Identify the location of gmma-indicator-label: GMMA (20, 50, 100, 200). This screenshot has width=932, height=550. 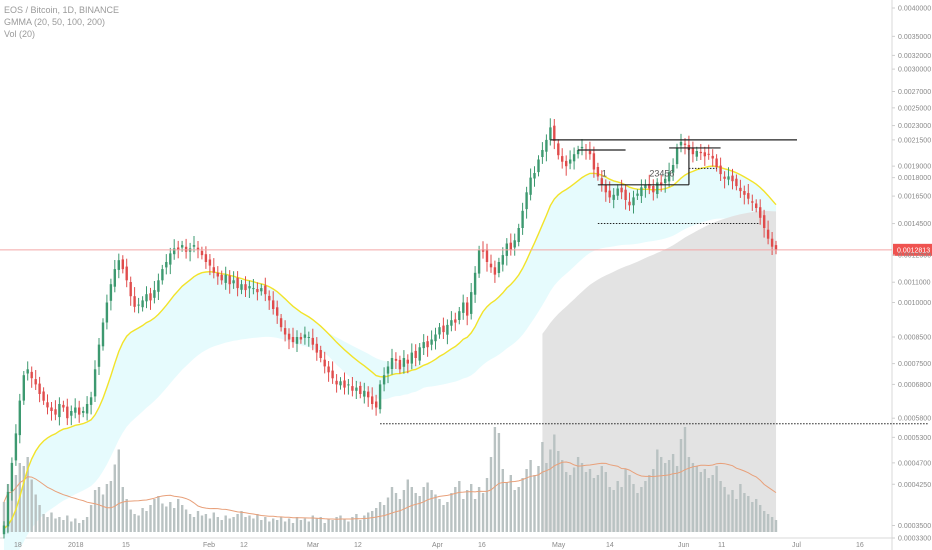
(55, 22).